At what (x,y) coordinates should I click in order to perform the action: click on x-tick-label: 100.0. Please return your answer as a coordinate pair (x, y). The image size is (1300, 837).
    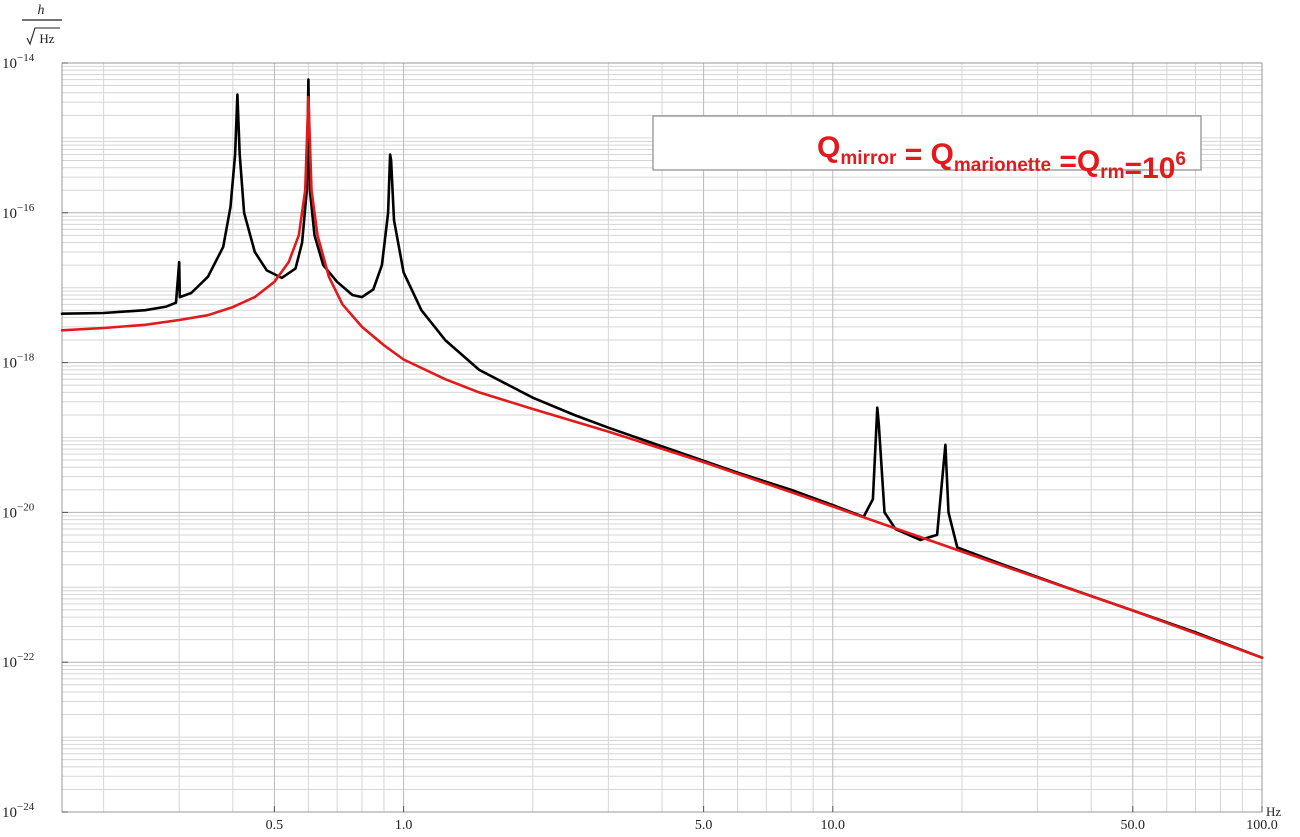
    Looking at the image, I should click on (1262, 825).